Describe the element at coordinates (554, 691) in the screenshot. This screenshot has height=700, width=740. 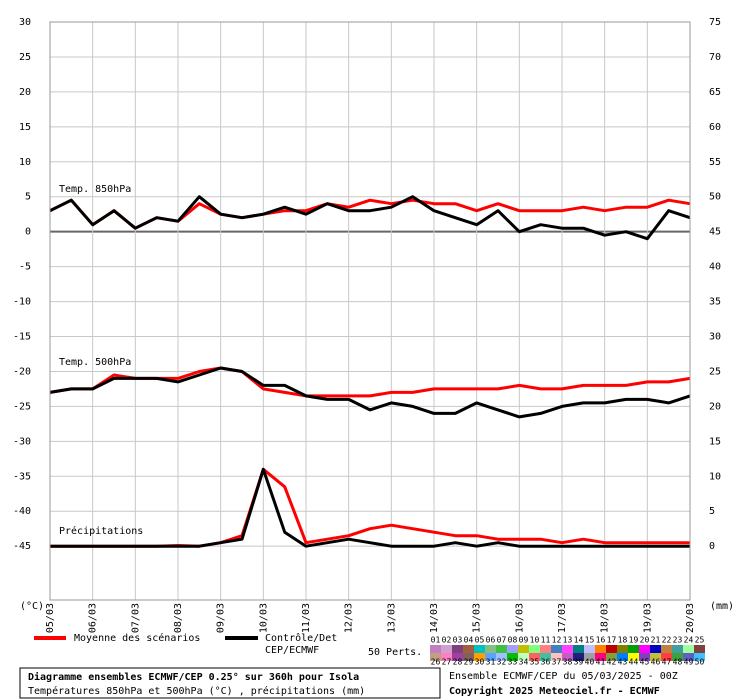
I see `copyright: Copyright 2025 Meteociel.fr - ECMWF` at that location.